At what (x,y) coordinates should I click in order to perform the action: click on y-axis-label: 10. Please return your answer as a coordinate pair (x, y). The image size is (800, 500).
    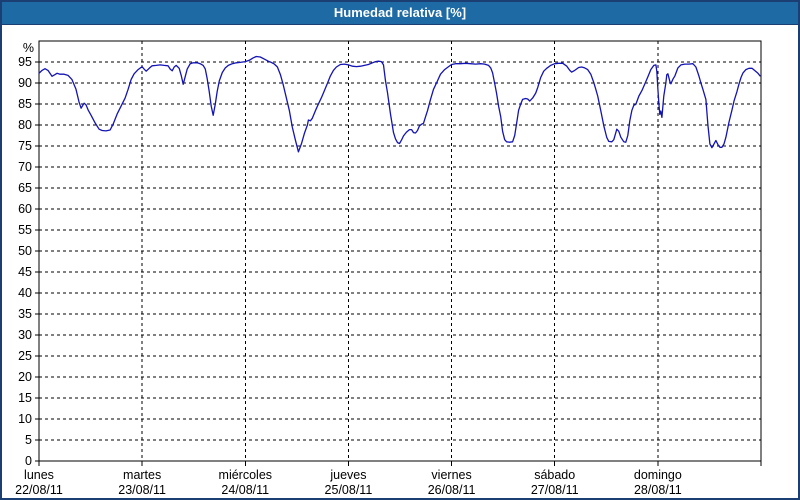
    Looking at the image, I should click on (25, 419).